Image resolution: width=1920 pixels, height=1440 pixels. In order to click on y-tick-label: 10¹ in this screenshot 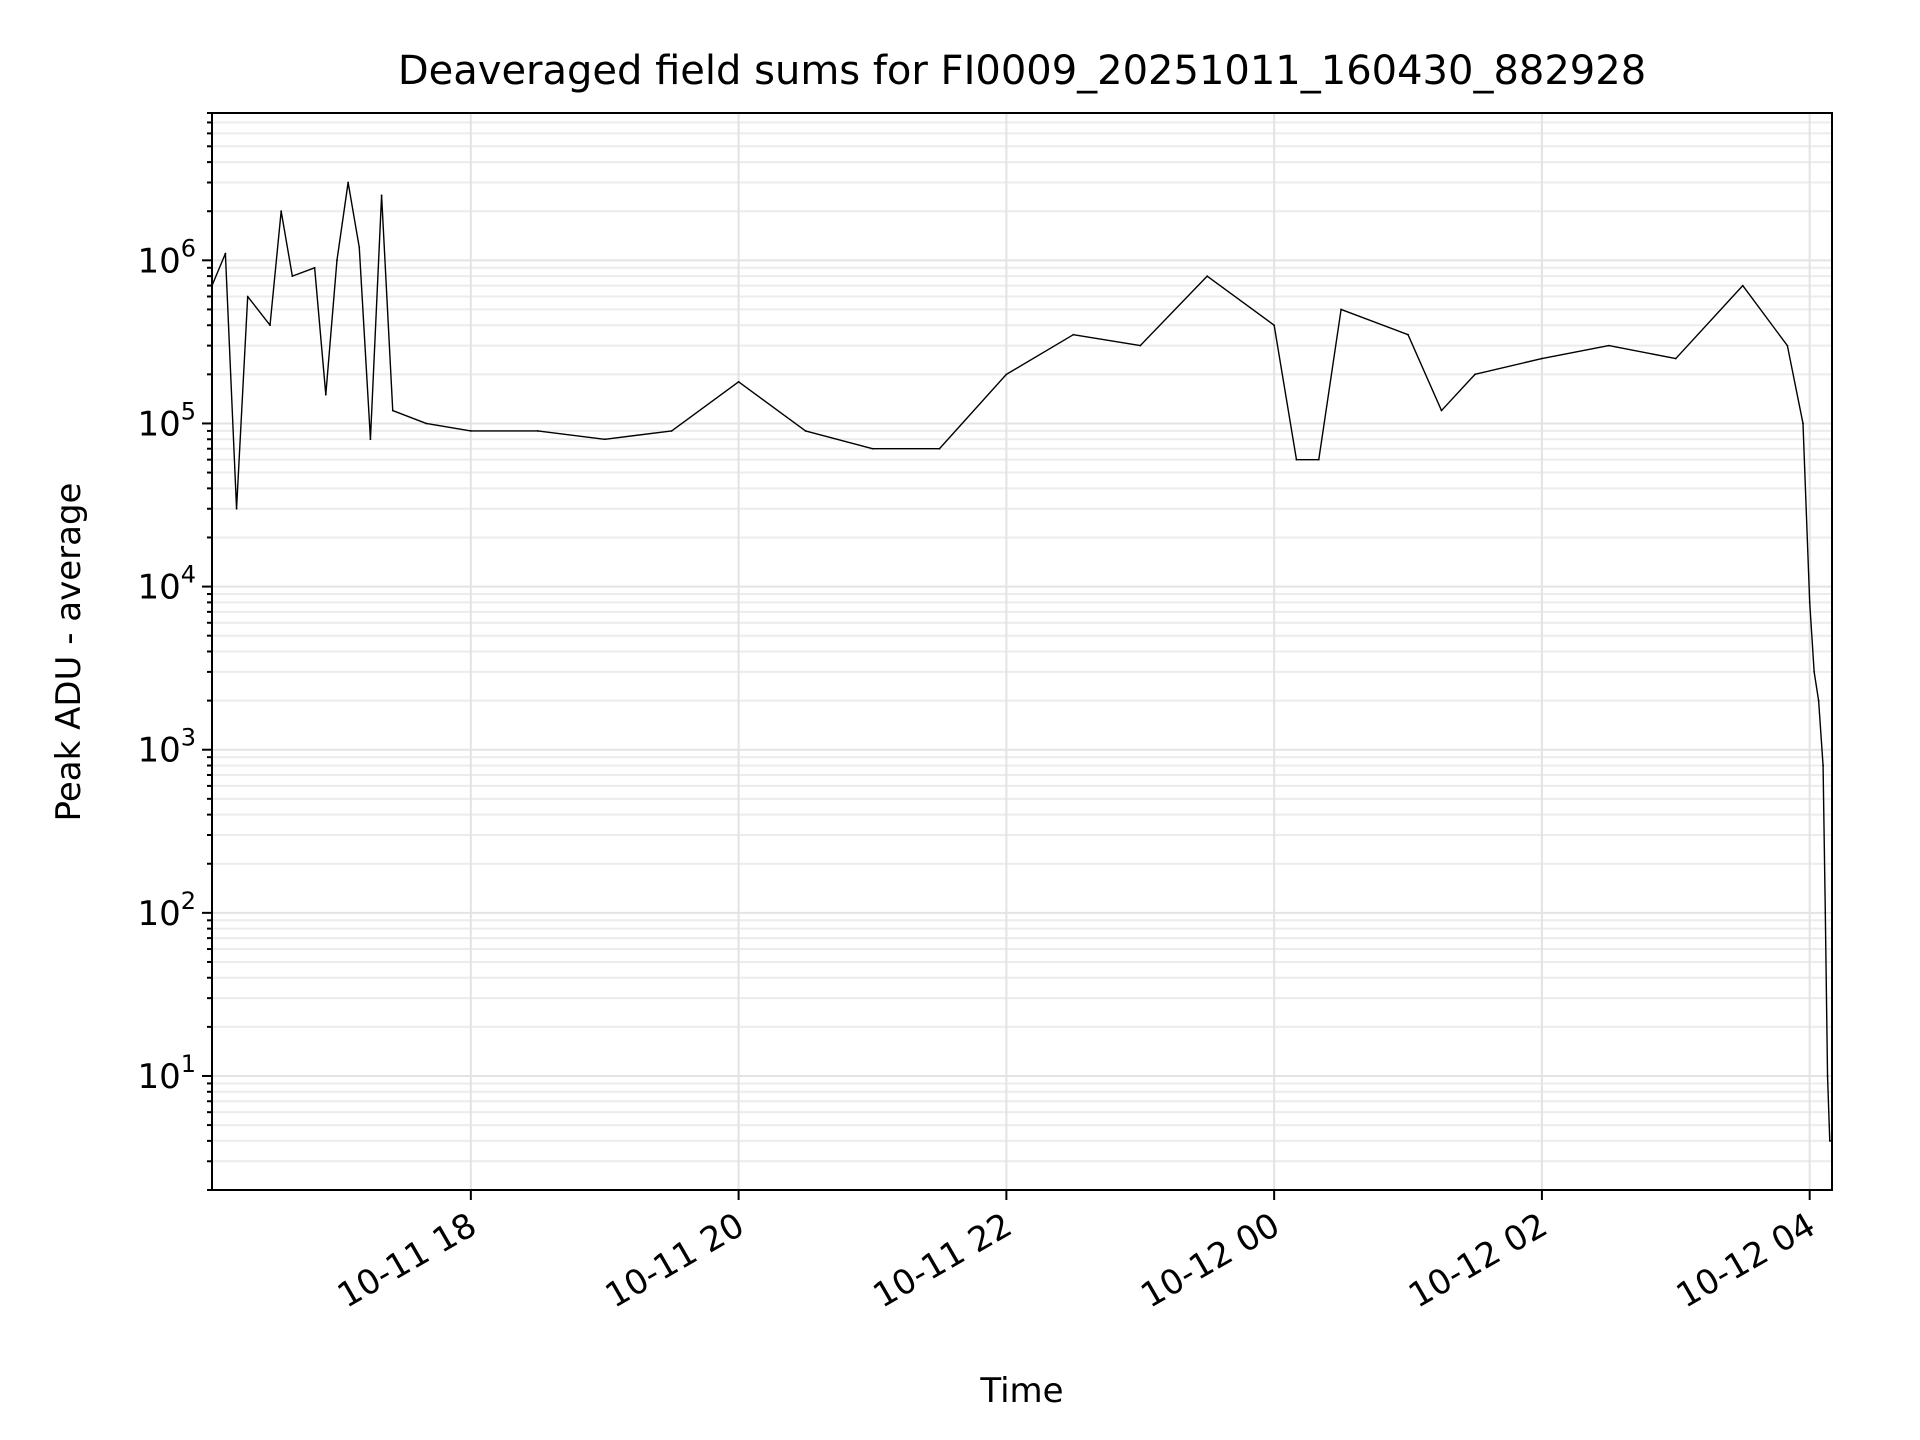, I will do `click(166, 1073)`.